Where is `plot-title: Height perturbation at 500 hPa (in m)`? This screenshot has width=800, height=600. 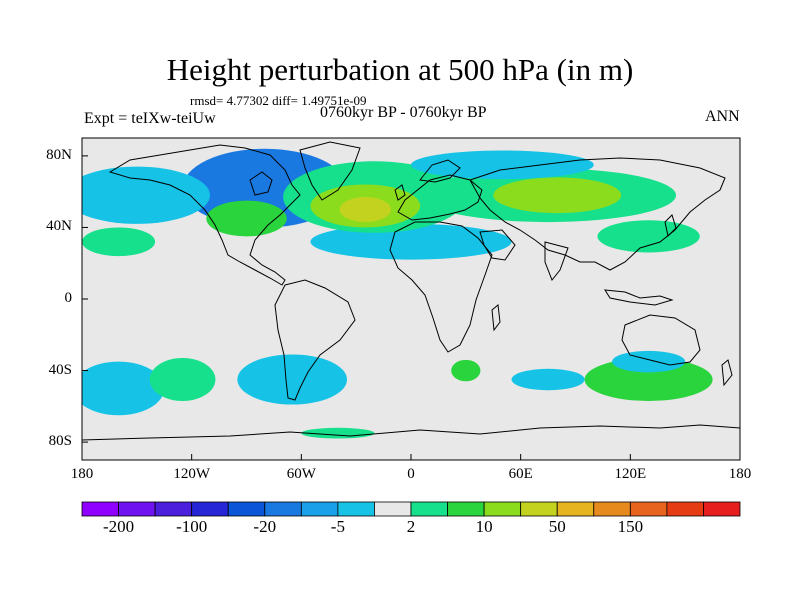
plot-title: Height perturbation at 500 hPa (in m) is located at coordinates (400, 69).